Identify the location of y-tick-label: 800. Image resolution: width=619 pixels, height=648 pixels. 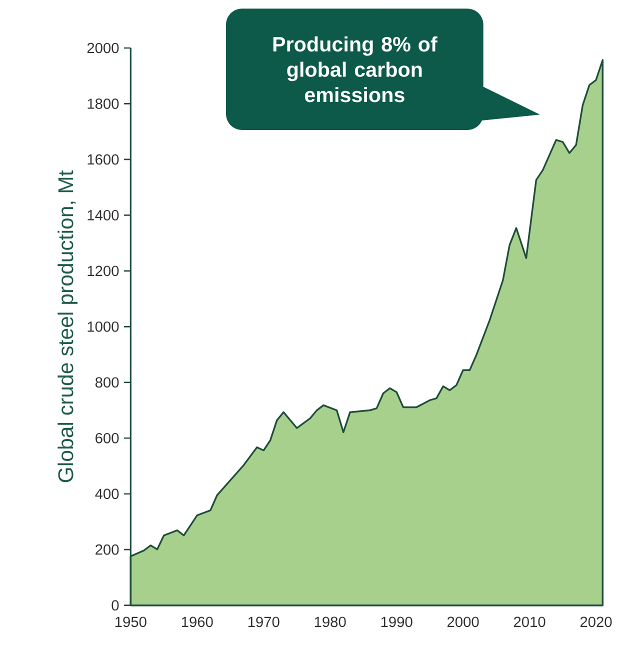
(107, 382).